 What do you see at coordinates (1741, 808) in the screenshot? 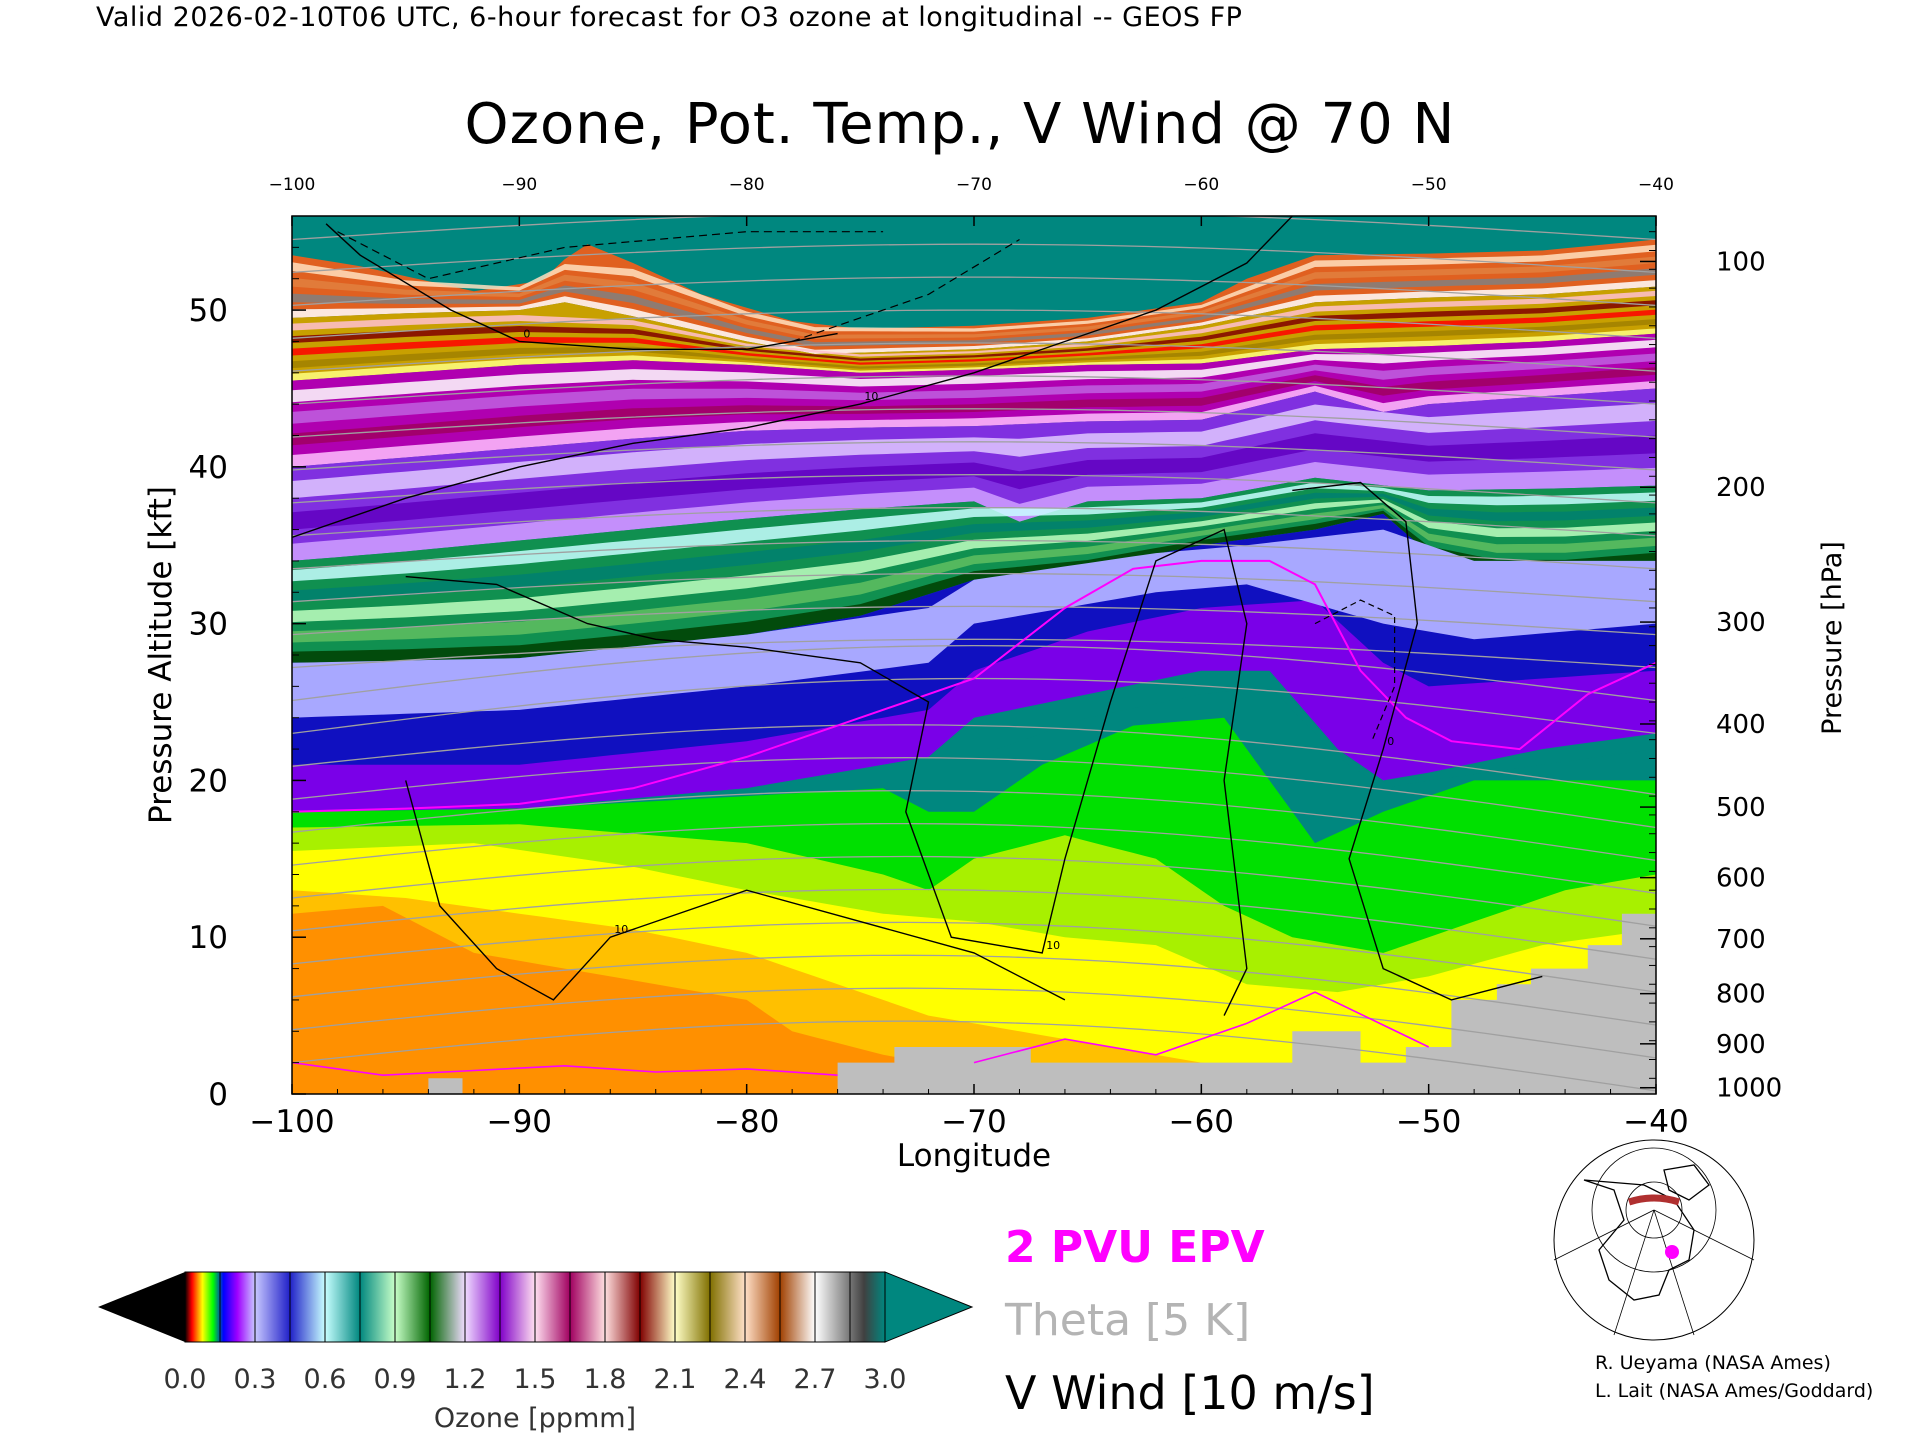
I see `pressure-tick-label: 500` at bounding box center [1741, 808].